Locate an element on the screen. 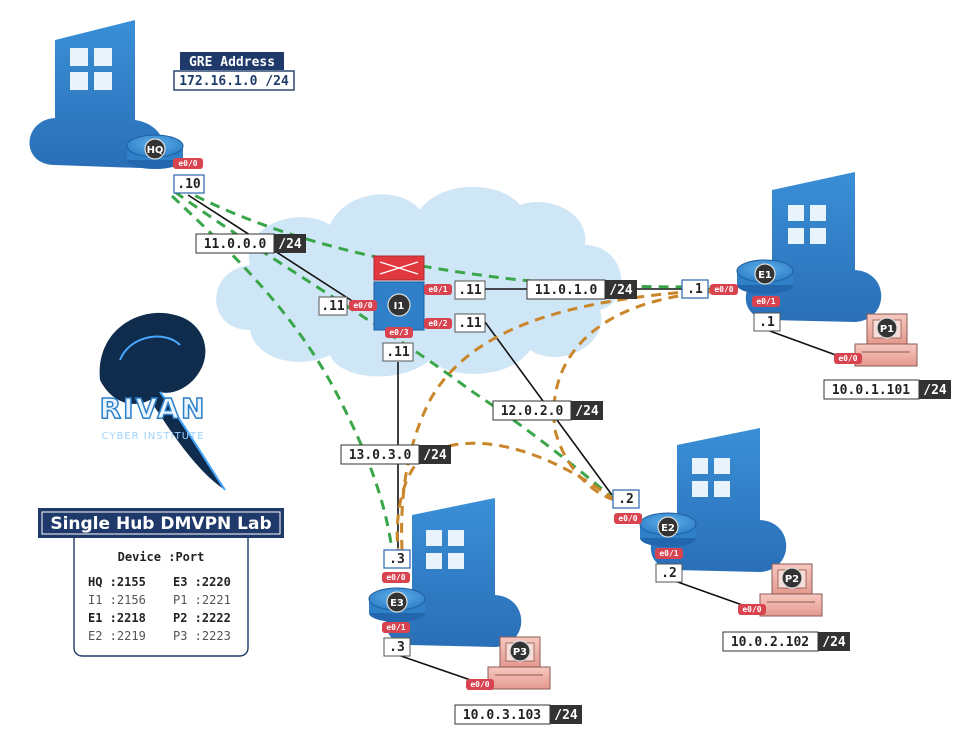  port-hq: HQ :2155 is located at coordinates (117, 582).